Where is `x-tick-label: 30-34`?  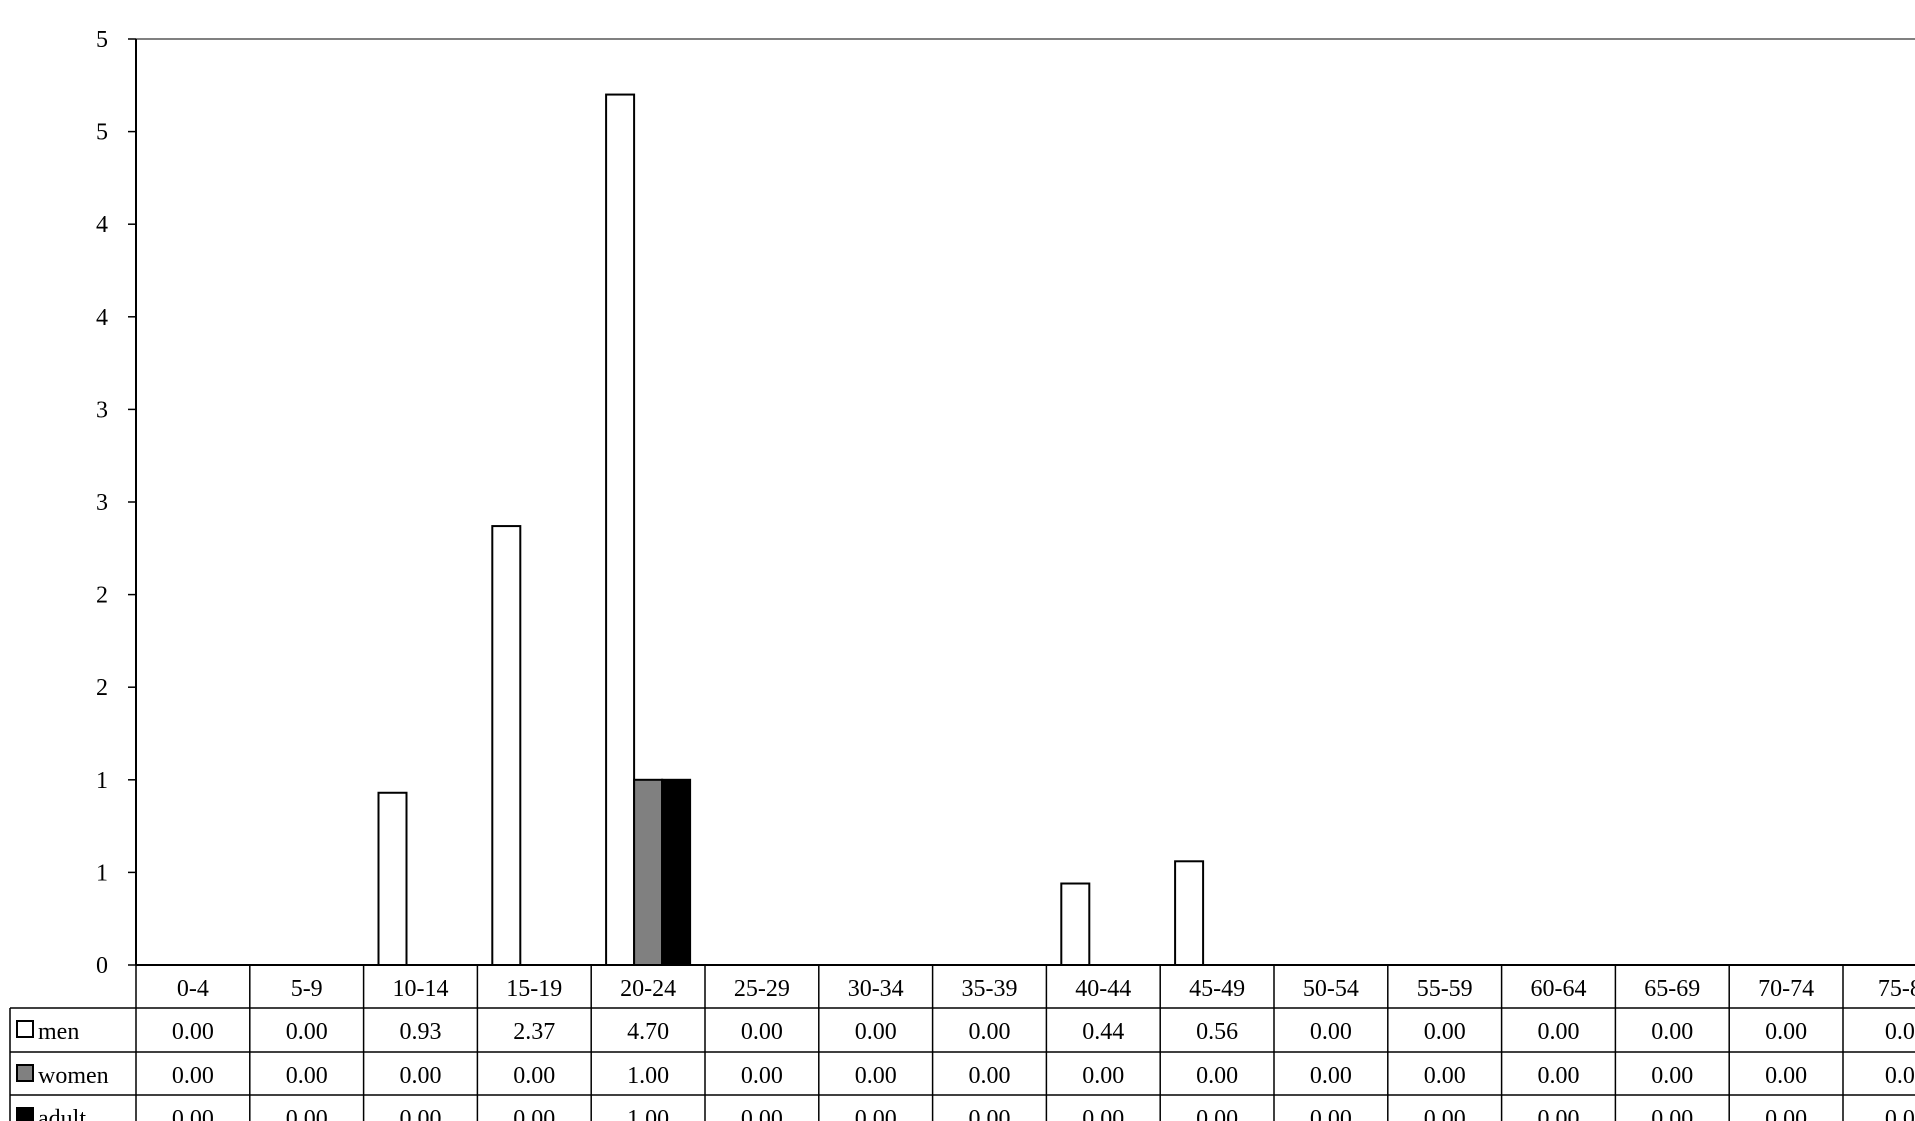
x-tick-label: 30-34 is located at coordinates (876, 989).